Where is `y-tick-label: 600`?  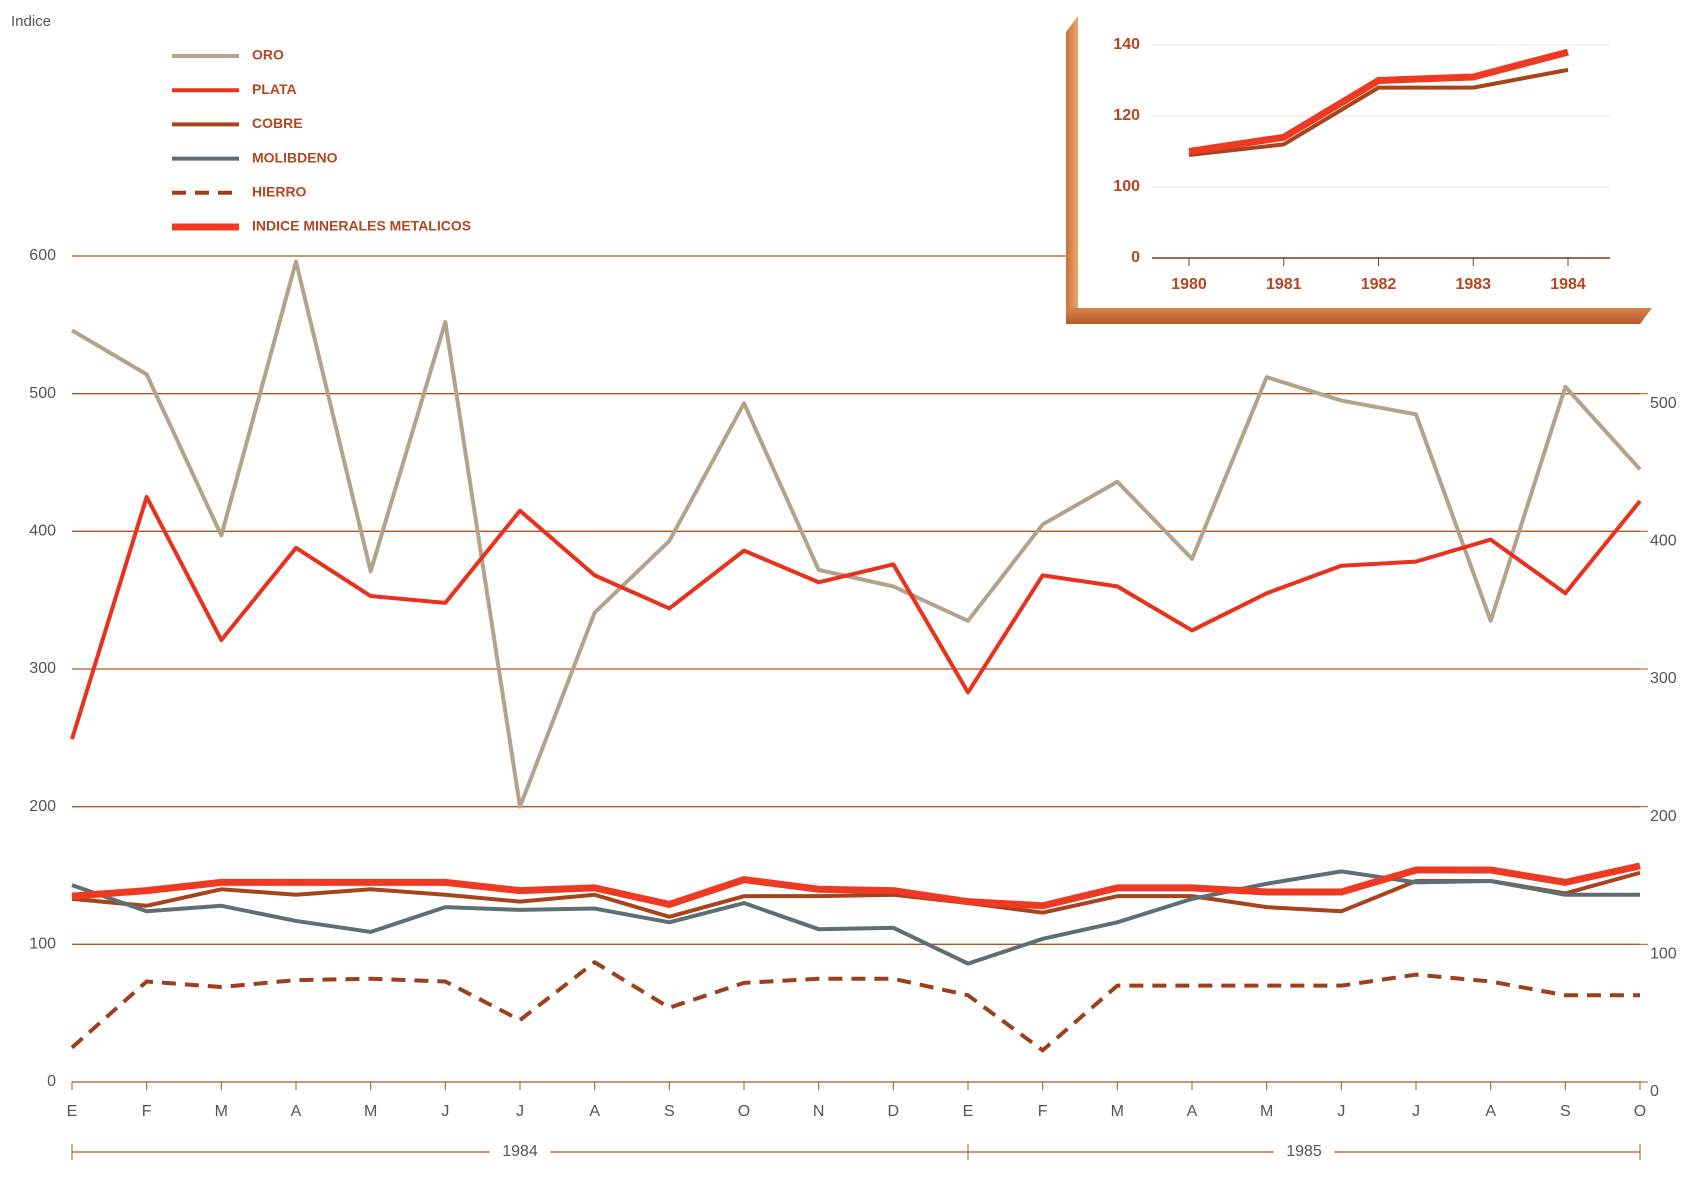 y-tick-label: 600 is located at coordinates (42, 255).